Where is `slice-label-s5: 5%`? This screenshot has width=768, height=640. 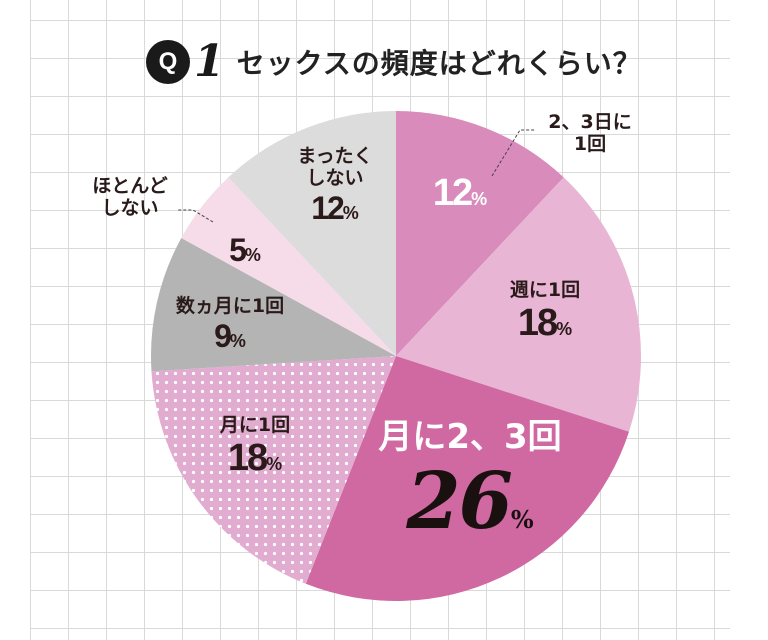 slice-label-s5: 5% is located at coordinates (245, 250).